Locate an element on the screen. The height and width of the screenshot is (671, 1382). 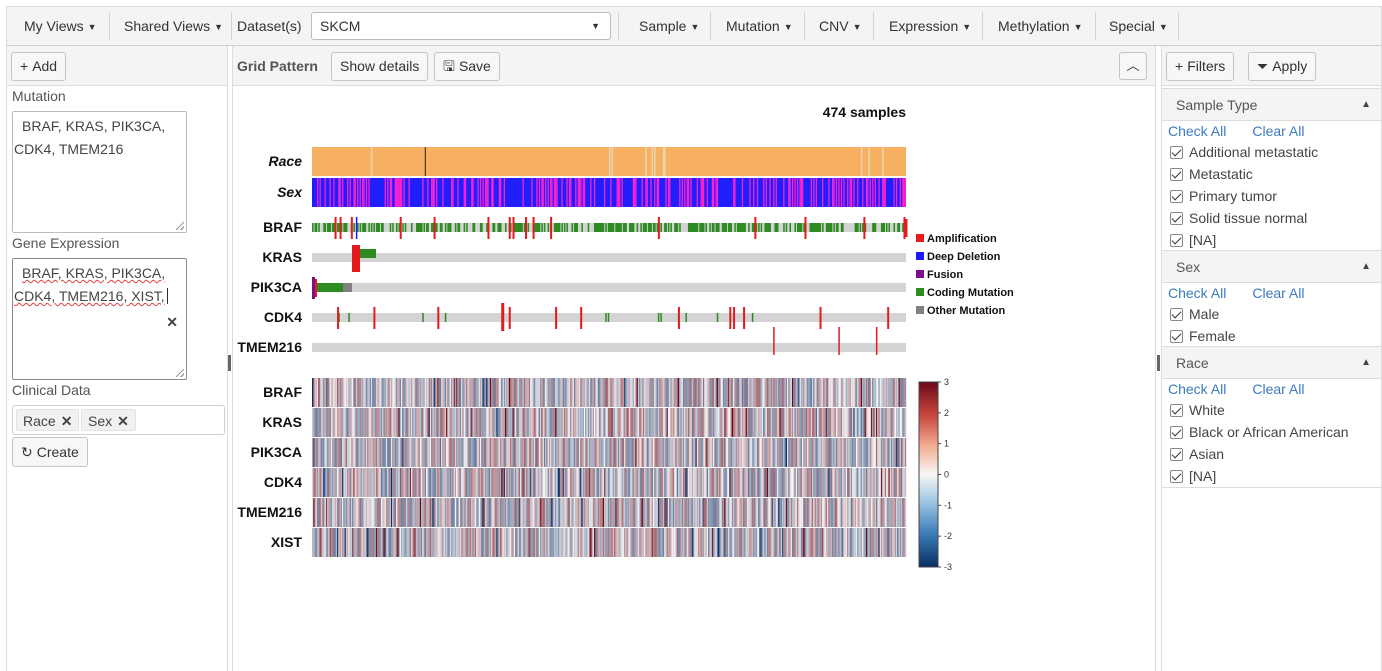
show-details-button: Show details is located at coordinates (380, 66).